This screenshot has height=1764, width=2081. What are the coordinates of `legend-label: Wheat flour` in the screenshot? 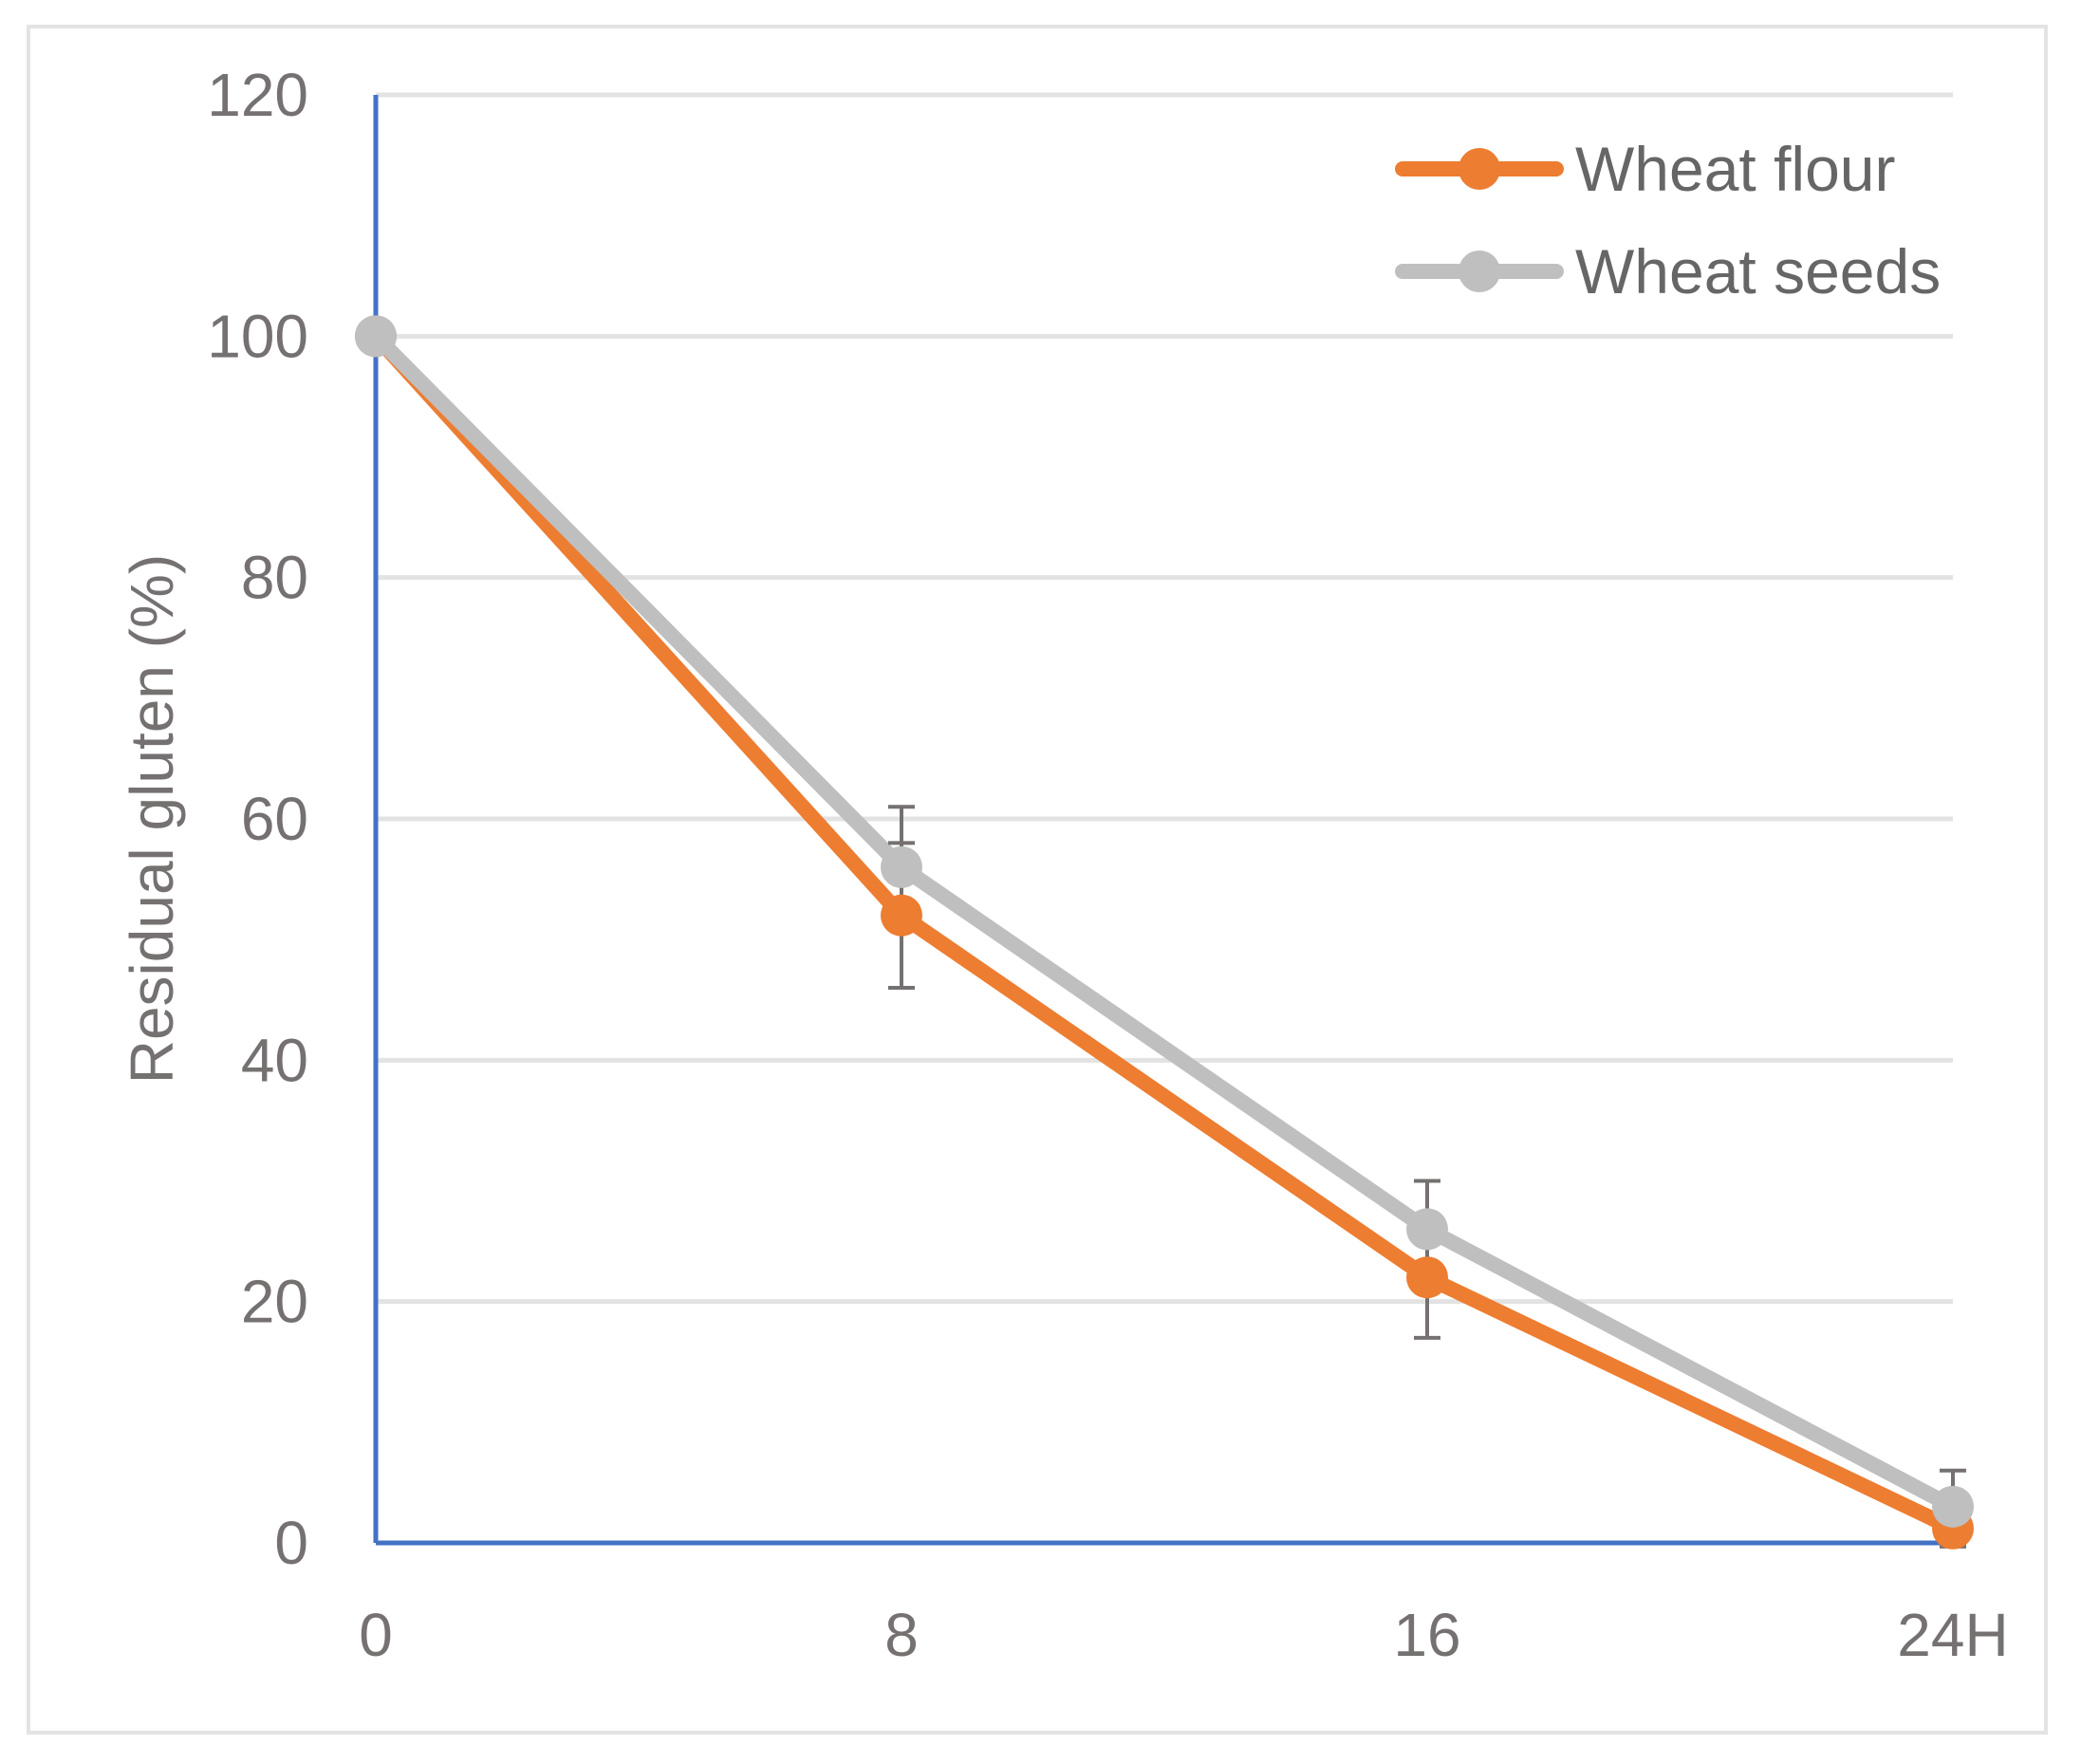 It's located at (1735, 169).